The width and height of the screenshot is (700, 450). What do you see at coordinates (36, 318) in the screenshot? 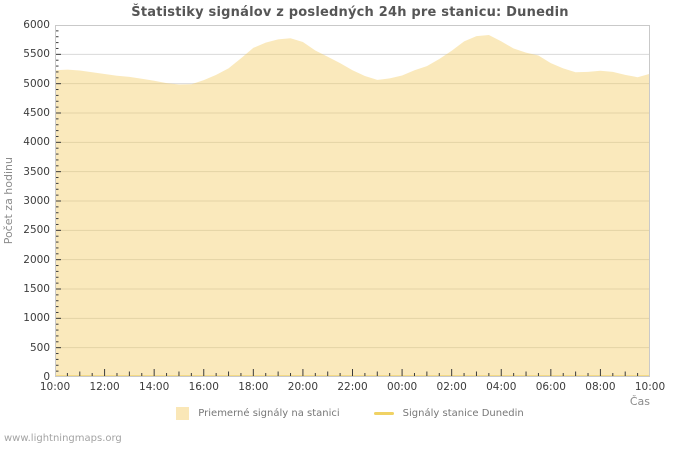
I see `y-tick-label: 1000` at bounding box center [36, 318].